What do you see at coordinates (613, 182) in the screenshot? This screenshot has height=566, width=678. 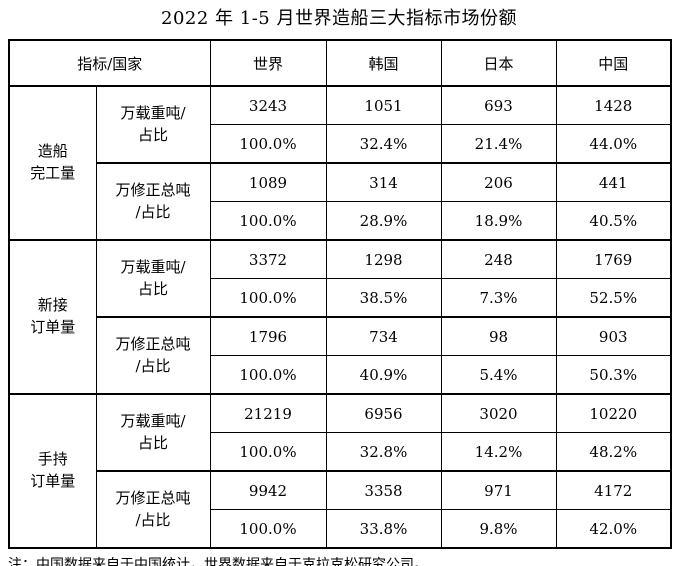 I see `value-cell: 441` at bounding box center [613, 182].